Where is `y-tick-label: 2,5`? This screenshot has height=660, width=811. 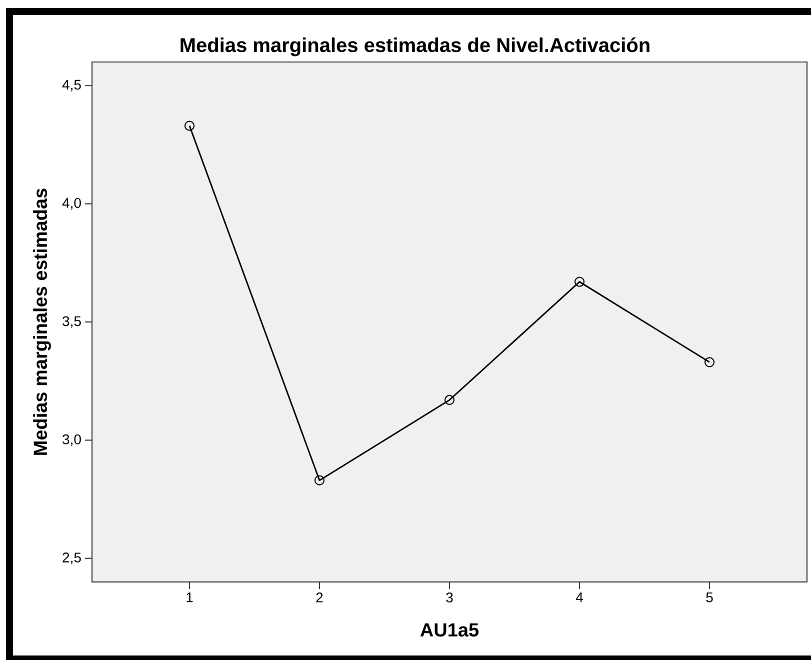 y-tick-label: 2,5 is located at coordinates (71, 558).